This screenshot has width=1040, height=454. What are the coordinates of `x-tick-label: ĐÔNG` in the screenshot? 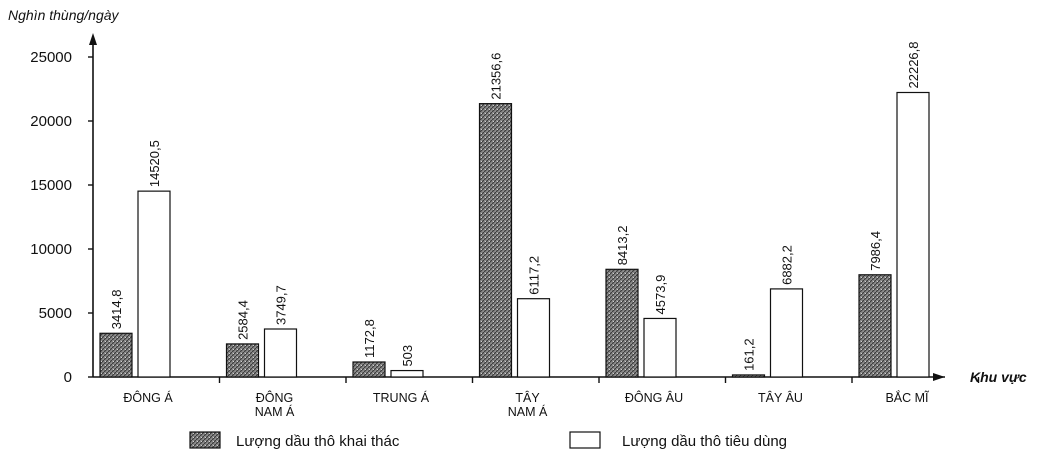 It's located at (275, 397).